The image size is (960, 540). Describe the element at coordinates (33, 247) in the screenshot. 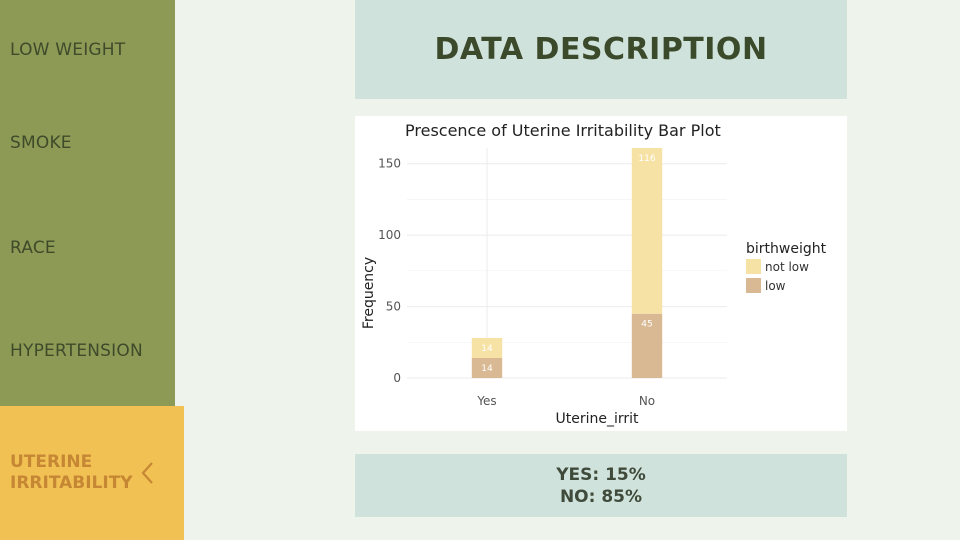

I see `sidebar-item-label: RACE` at that location.